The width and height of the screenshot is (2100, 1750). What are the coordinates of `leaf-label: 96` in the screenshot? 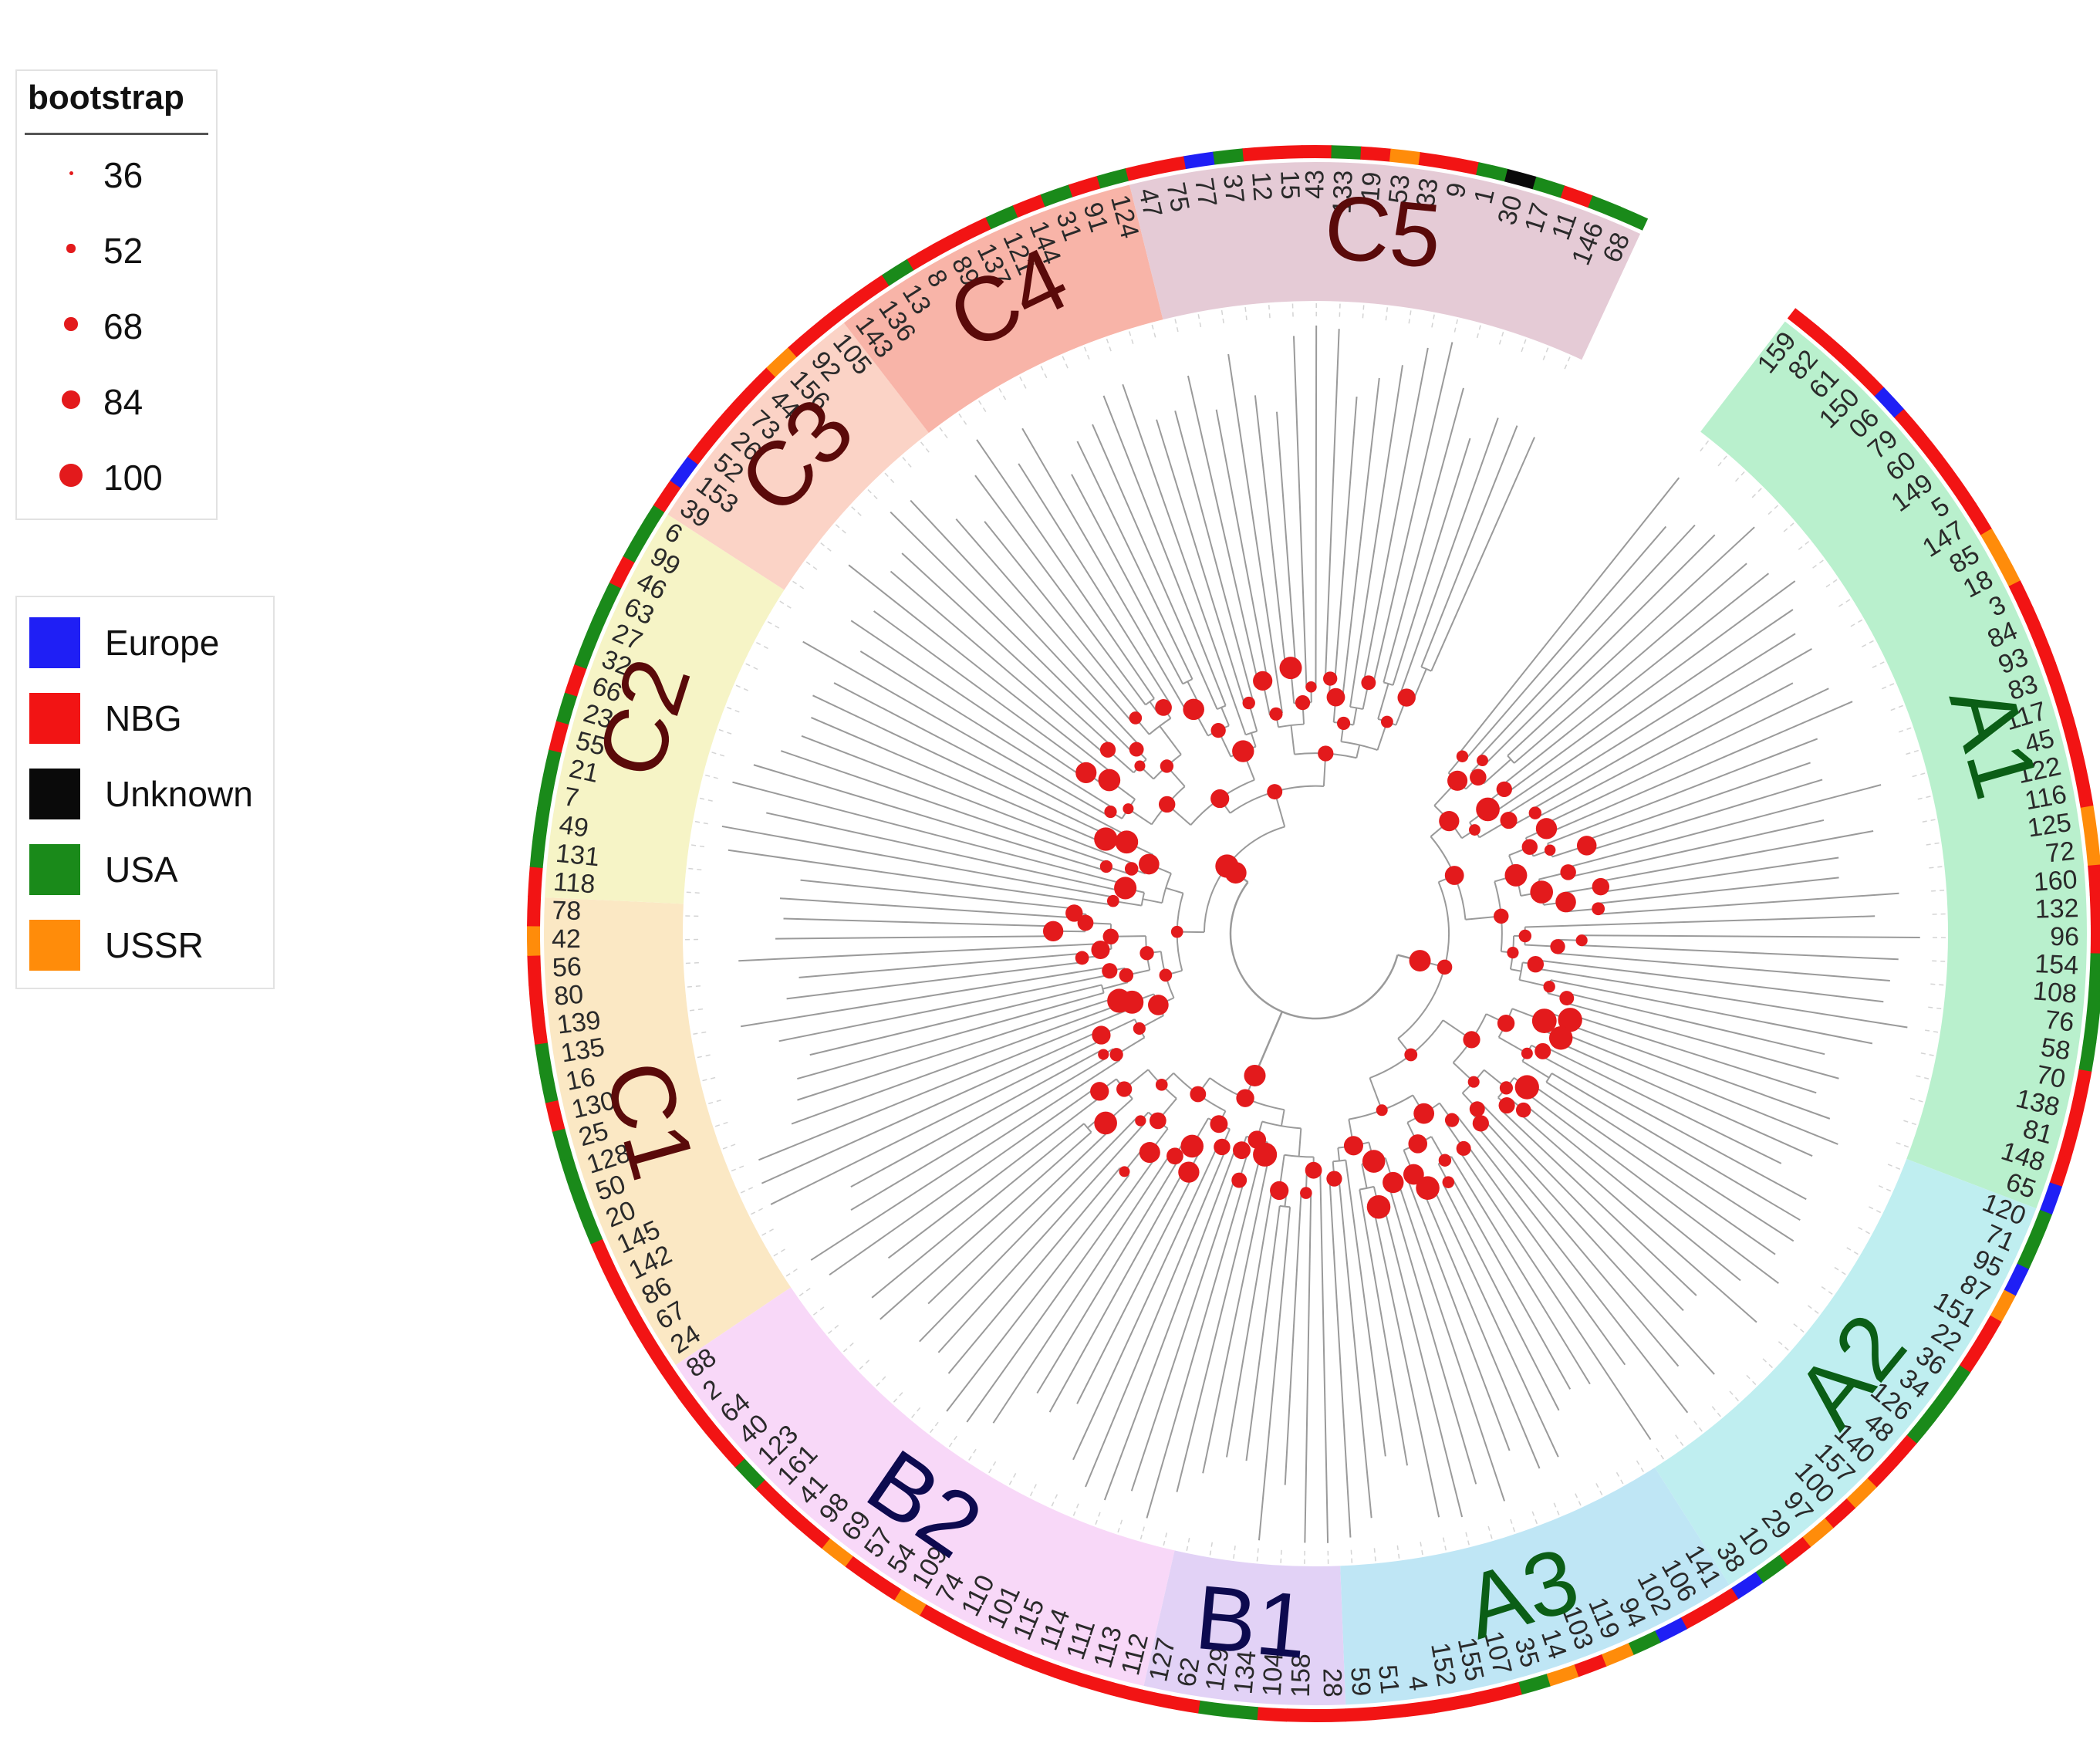 It's located at (2064, 936).